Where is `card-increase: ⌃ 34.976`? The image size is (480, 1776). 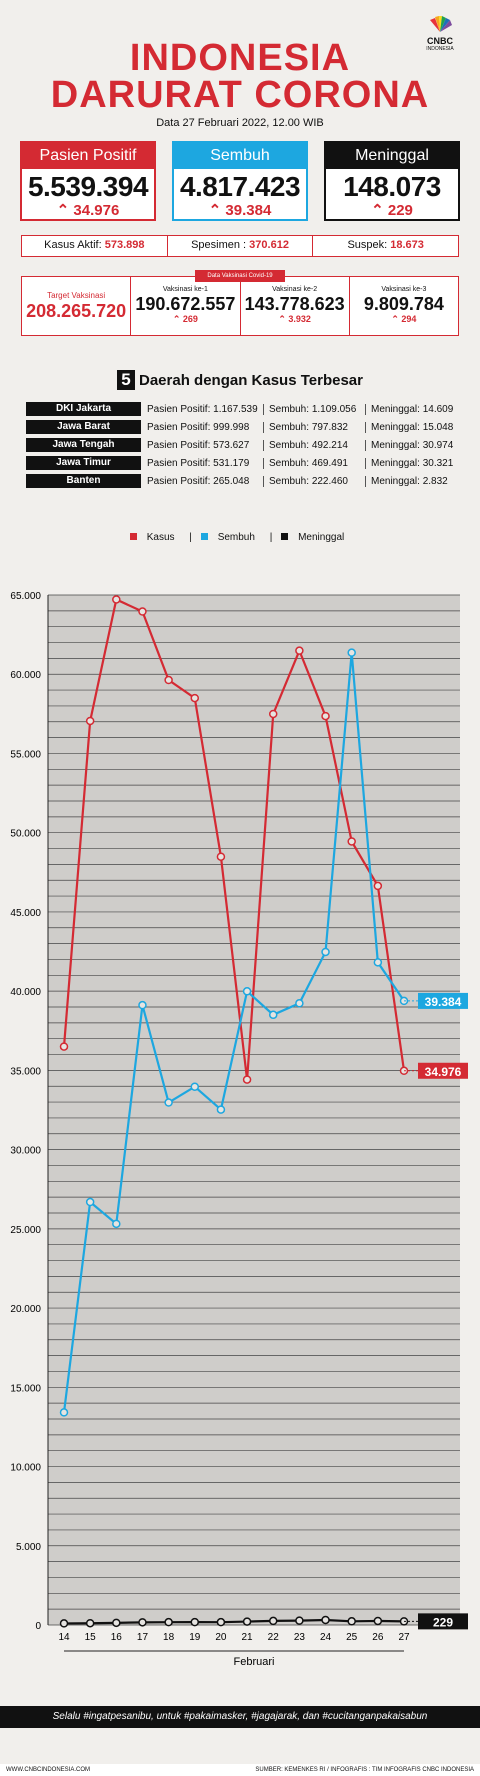
card-increase: ⌃ 34.976 is located at coordinates (88, 210).